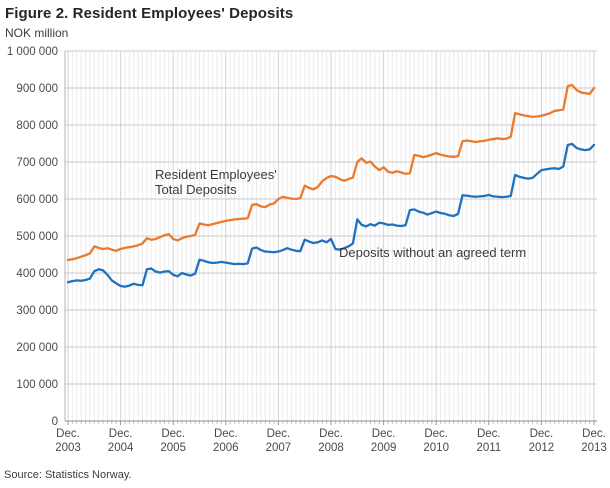  Describe the element at coordinates (384, 448) in the screenshot. I see `x-tick-label-year: 2009` at that location.